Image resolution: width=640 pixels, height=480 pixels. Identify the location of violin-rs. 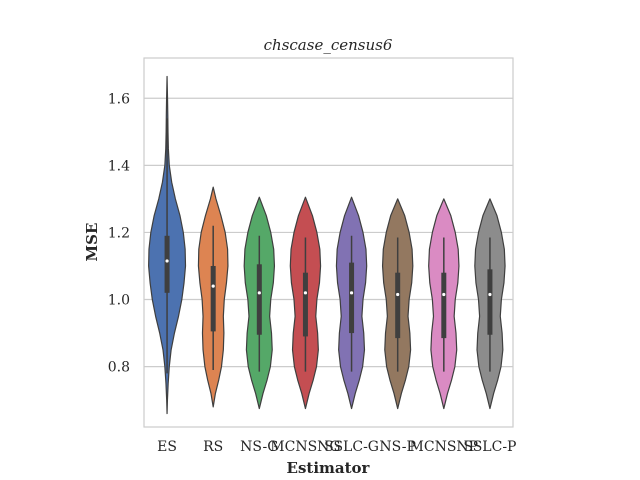
(213, 297).